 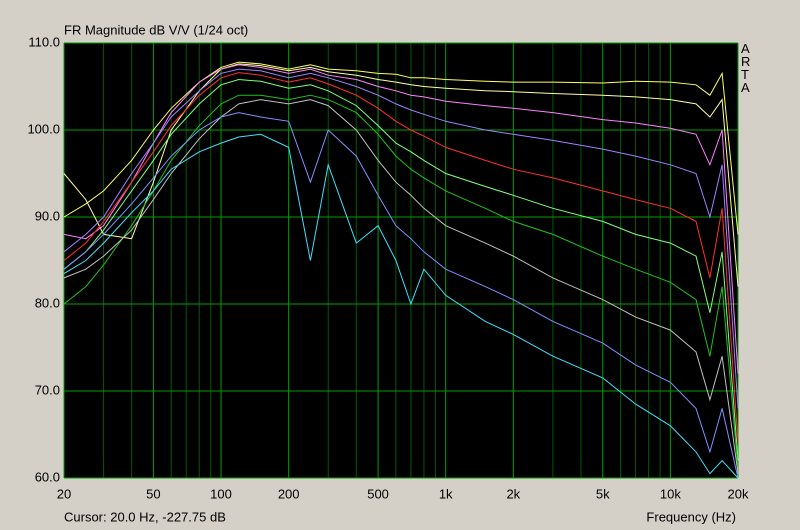 I want to click on side-label: ARTA, so click(x=746, y=68).